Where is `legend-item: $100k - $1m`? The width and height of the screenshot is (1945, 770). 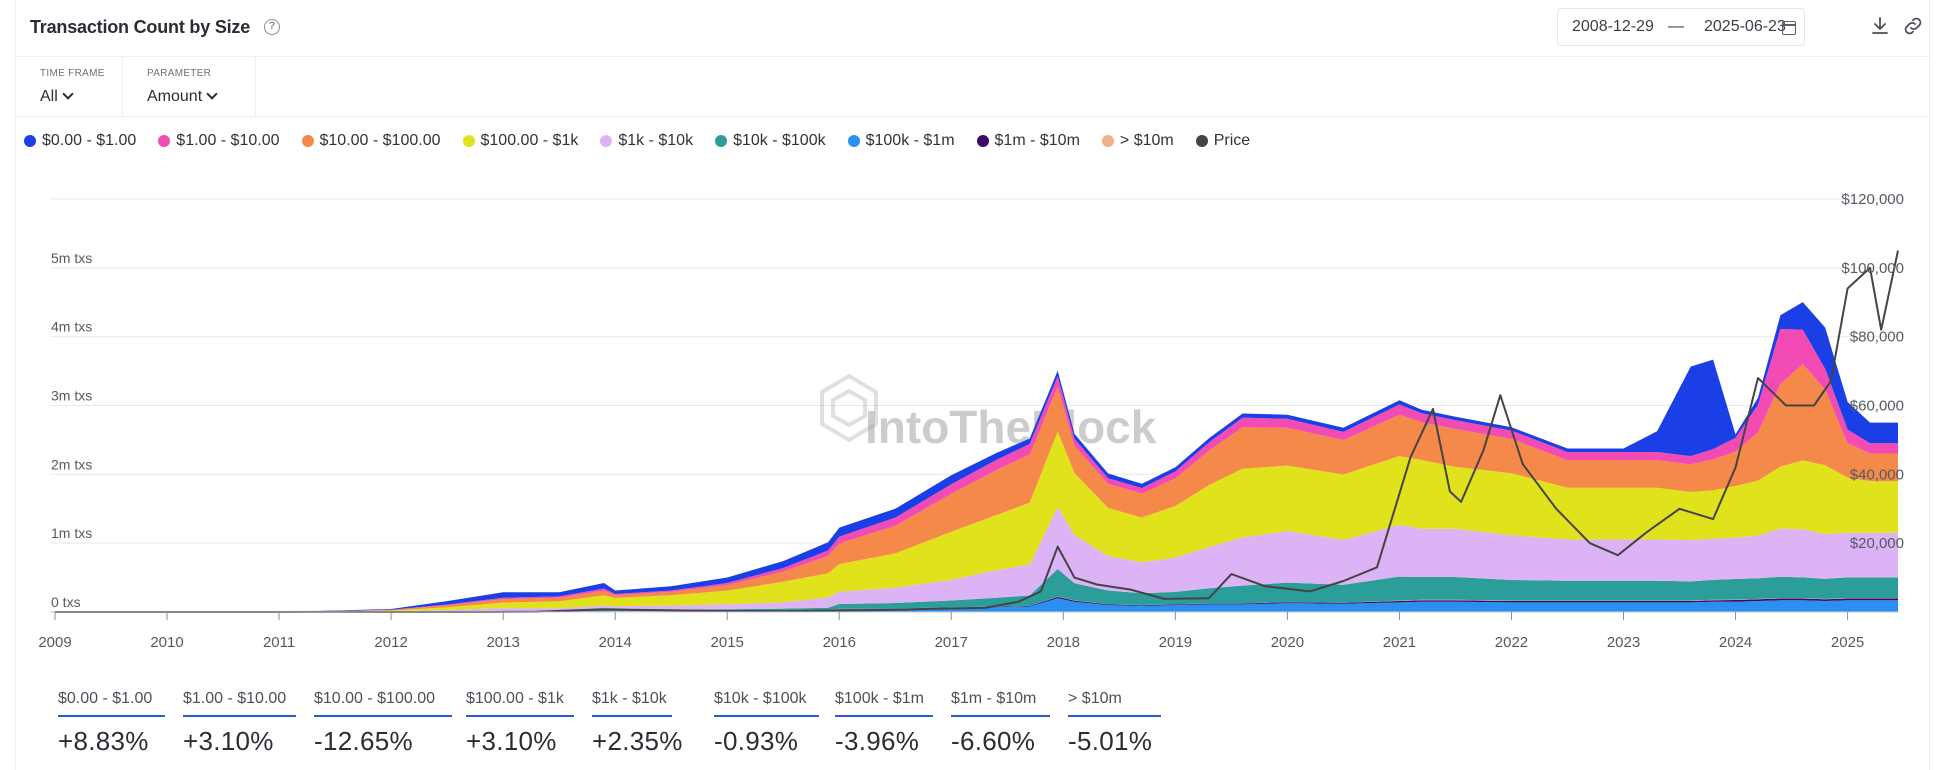
legend-item: $100k - $1m is located at coordinates (901, 141).